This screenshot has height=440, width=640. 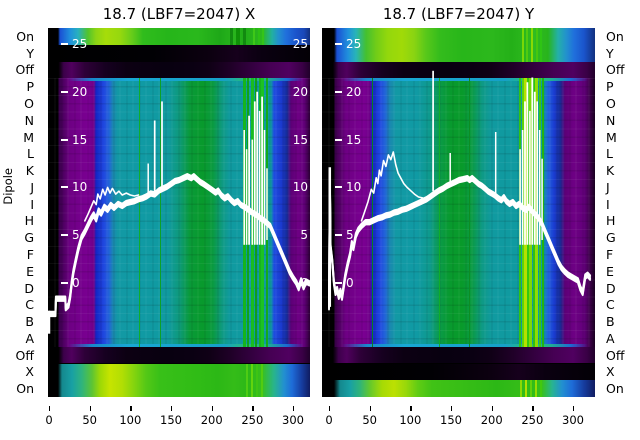 I want to click on band-y-row, so click(x=179, y=53).